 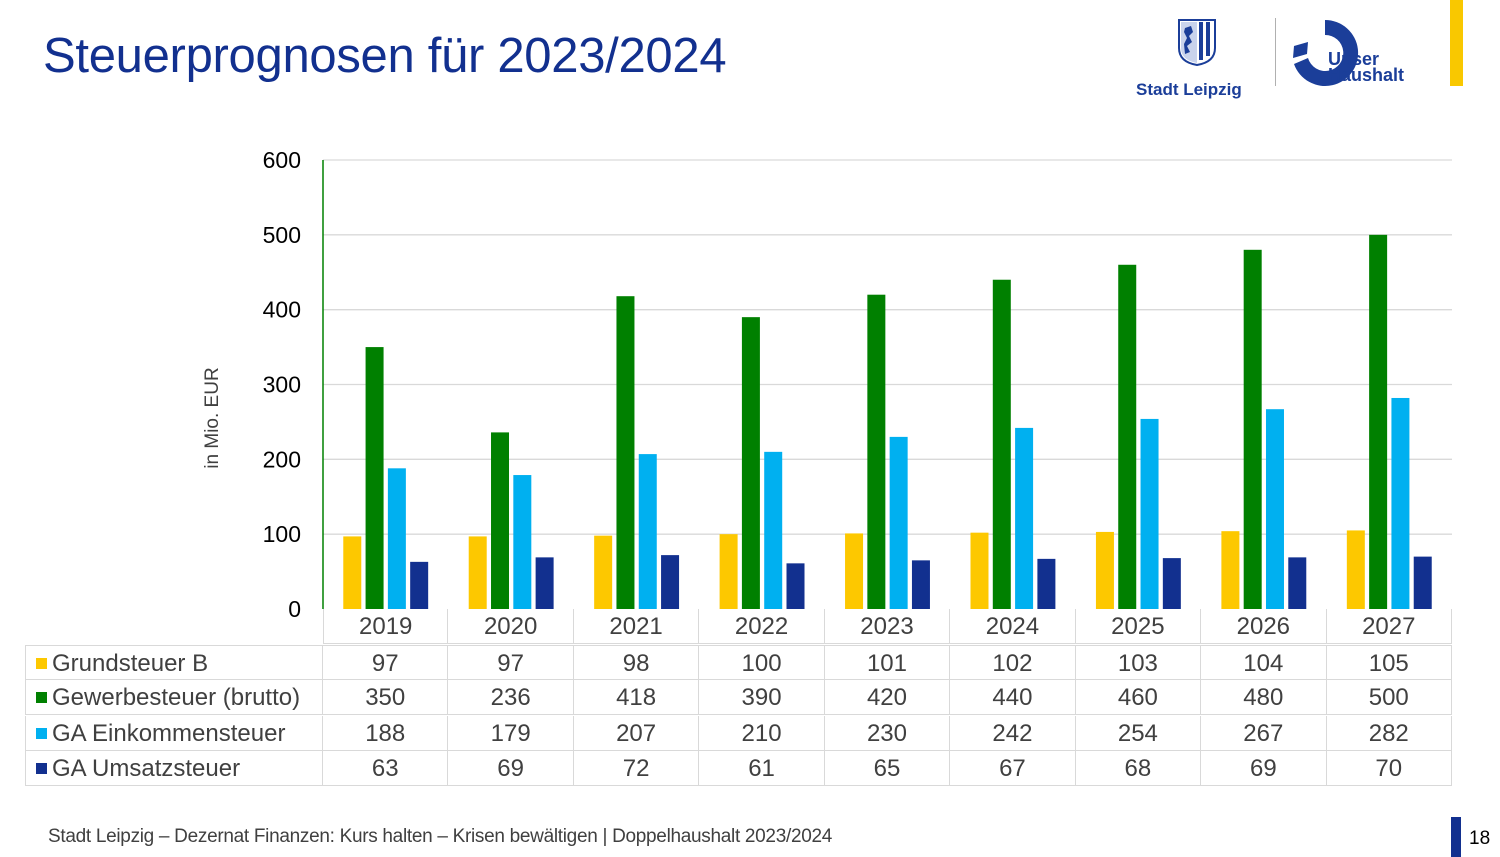 I want to click on data-label: 68, so click(x=1138, y=768).